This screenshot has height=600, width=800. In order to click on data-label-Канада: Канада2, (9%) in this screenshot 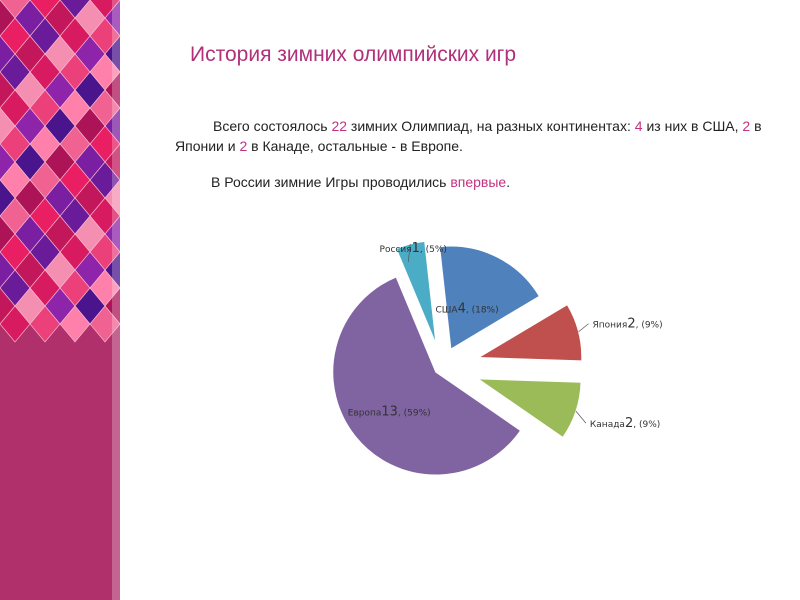, I will do `click(625, 423)`.